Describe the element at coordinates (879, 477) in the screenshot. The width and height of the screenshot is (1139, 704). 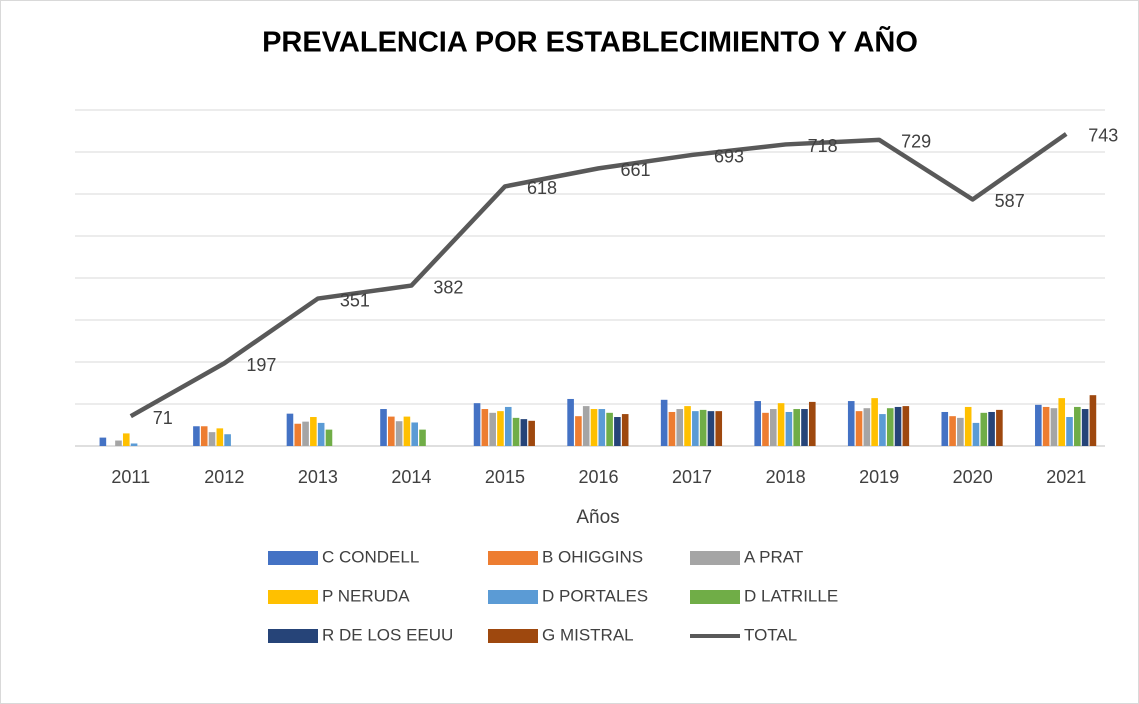
I see `x-tick-label: 2019` at that location.